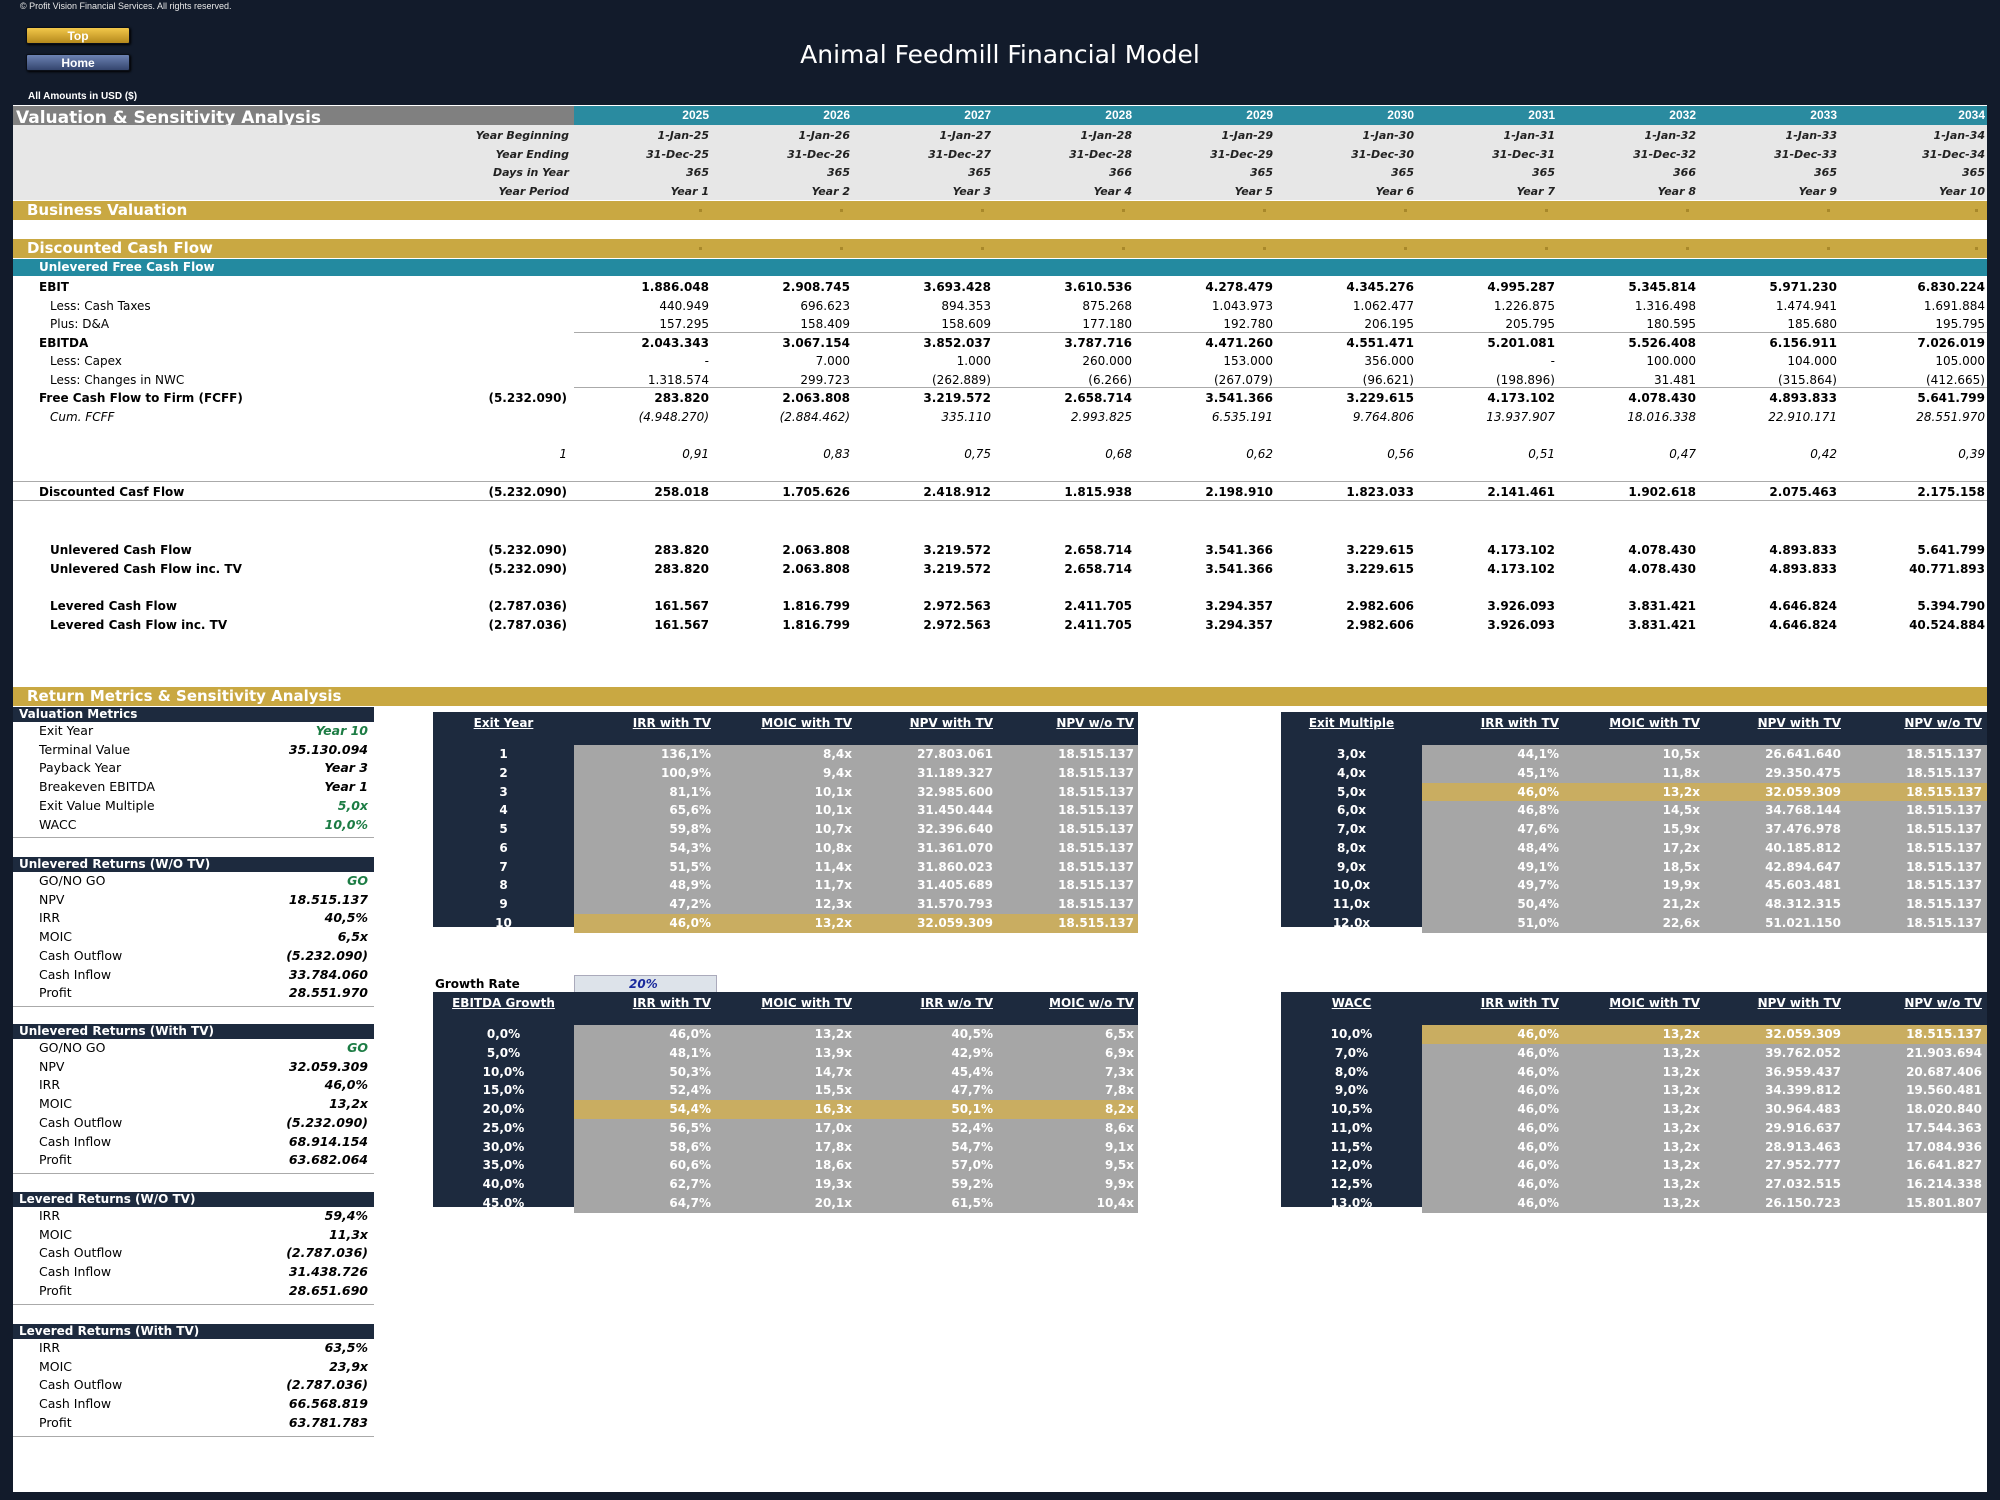 The image size is (2000, 1500). Describe the element at coordinates (1351, 1146) in the screenshot. I see `table-key: 11,5%` at that location.